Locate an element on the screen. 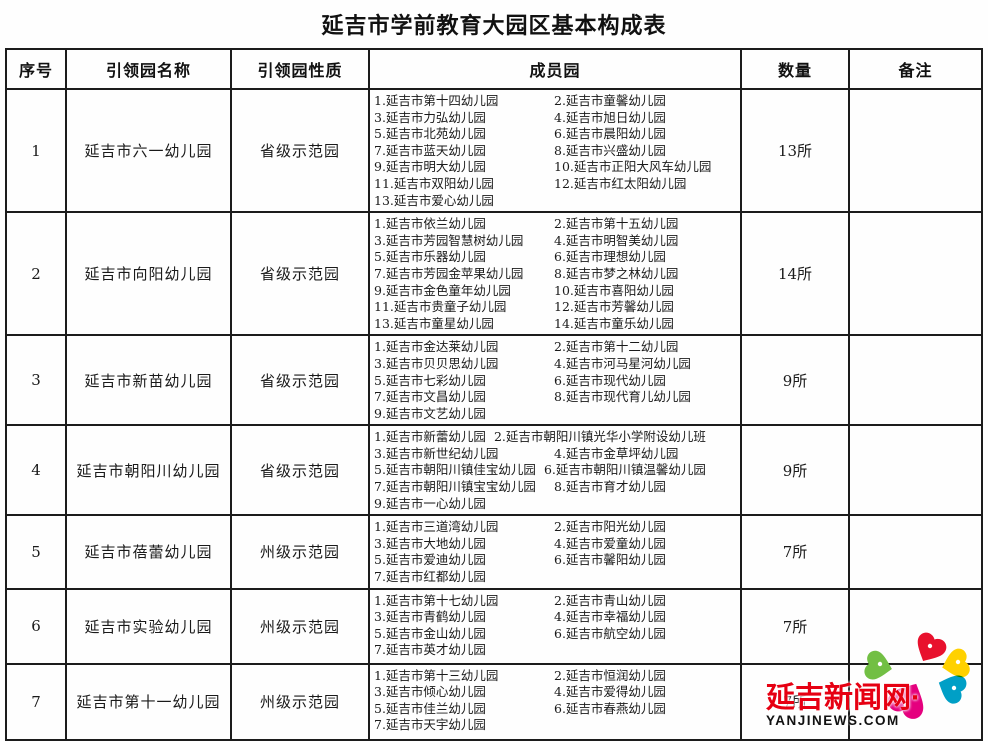  member-item: 8.延吉市兴盛幼儿园 is located at coordinates (610, 150).